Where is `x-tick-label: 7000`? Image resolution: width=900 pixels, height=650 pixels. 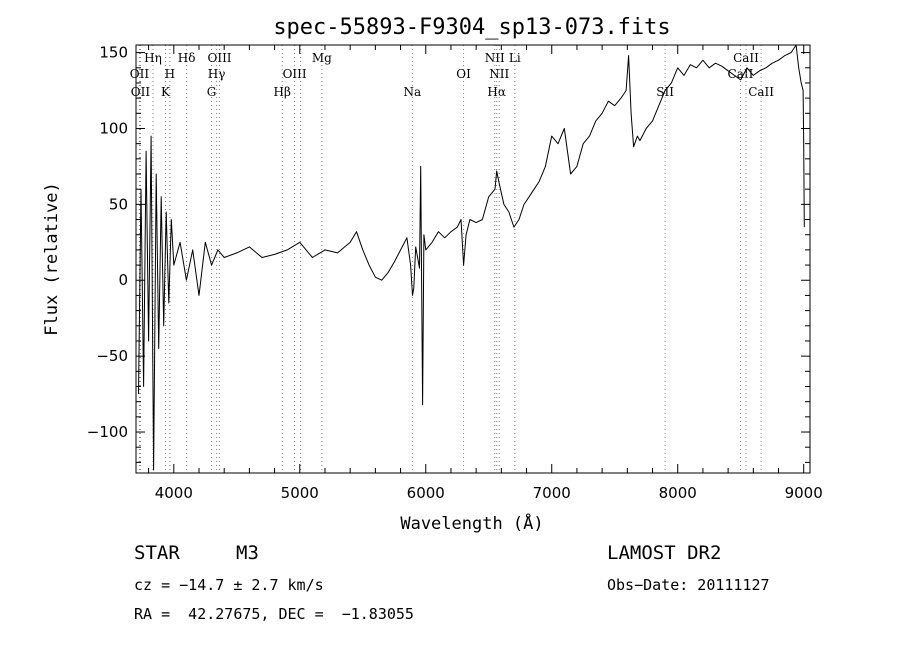 x-tick-label: 7000 is located at coordinates (552, 493).